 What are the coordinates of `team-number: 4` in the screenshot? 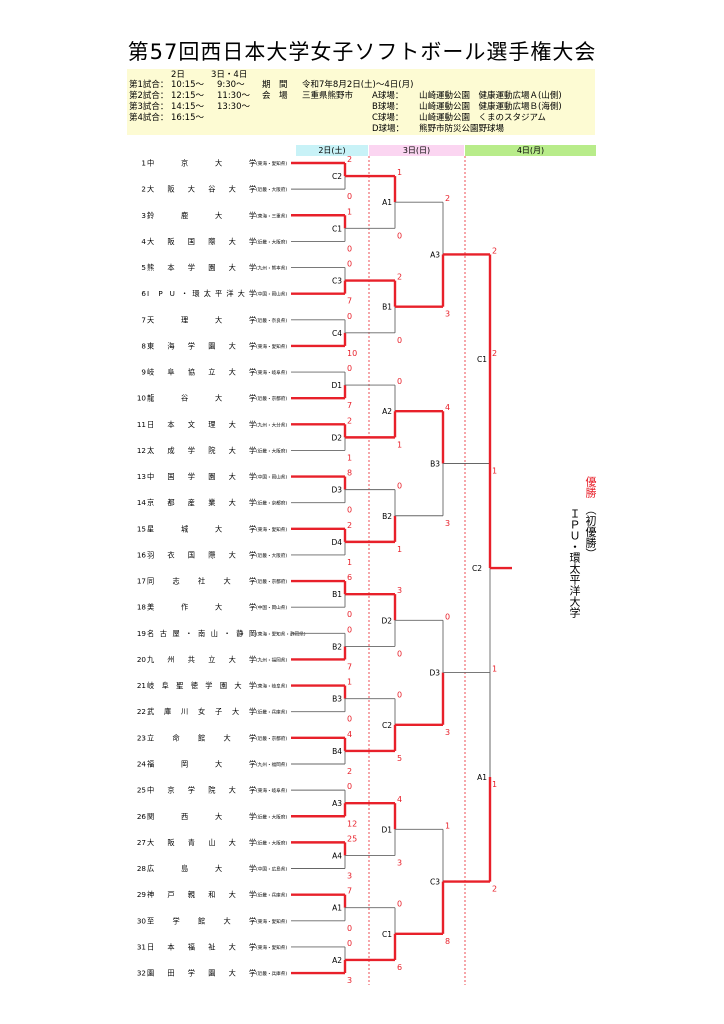 It's located at (143, 241).